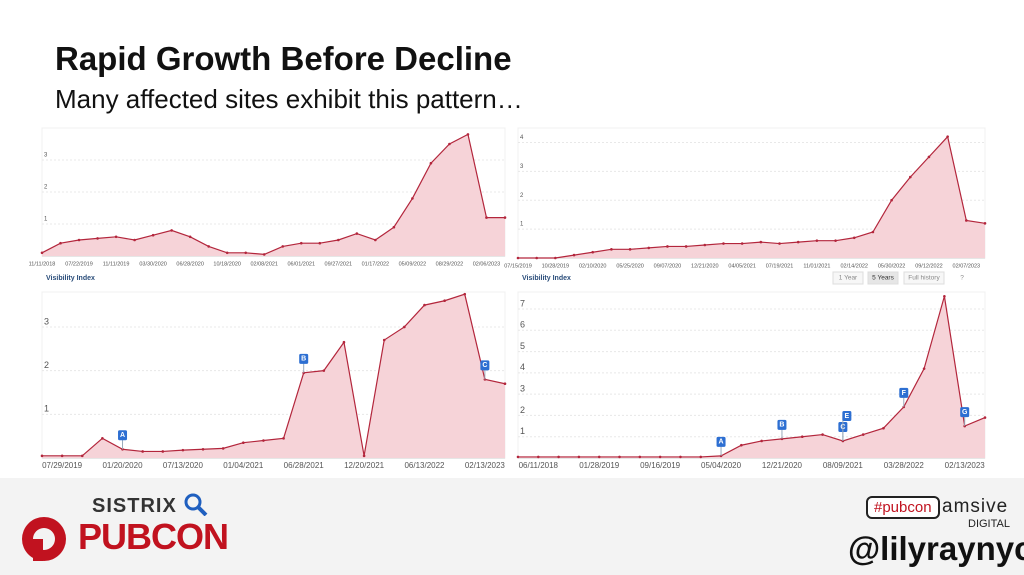 This screenshot has width=1024, height=575. I want to click on x-tick-label: 02/08/2021, so click(264, 264).